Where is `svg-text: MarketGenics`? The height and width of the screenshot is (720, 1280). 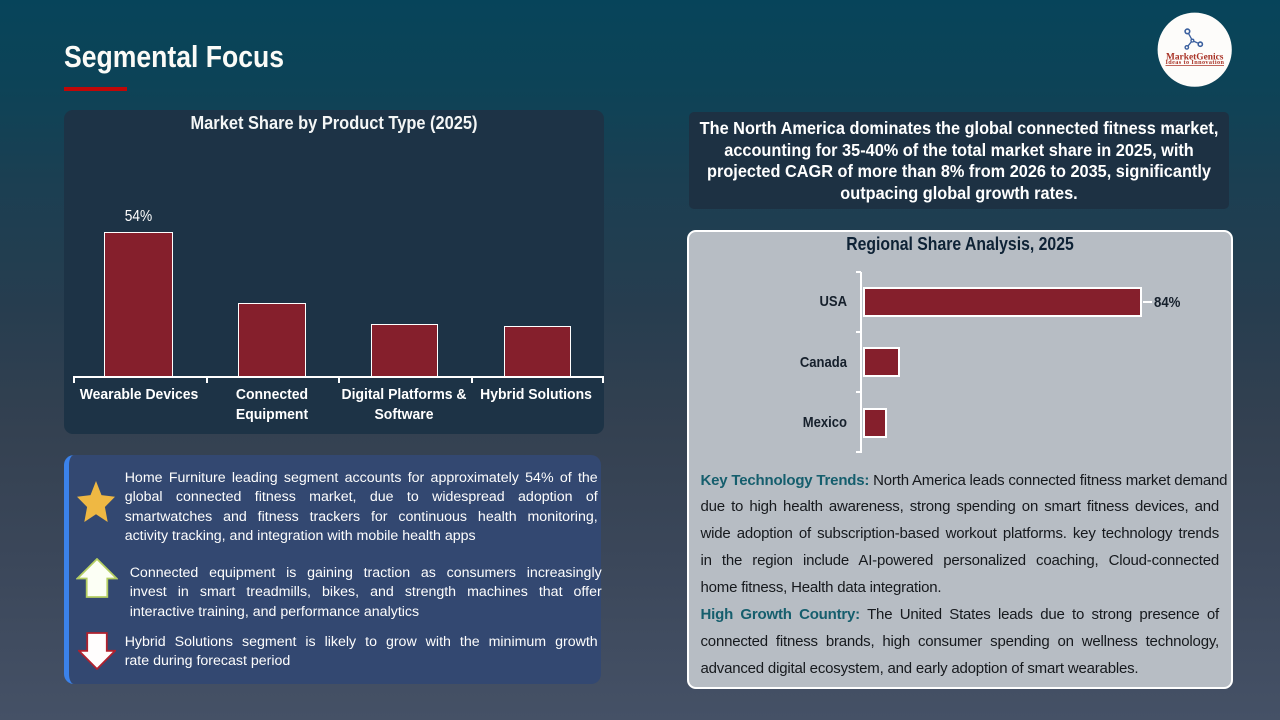 svg-text: MarketGenics is located at coordinates (1195, 57).